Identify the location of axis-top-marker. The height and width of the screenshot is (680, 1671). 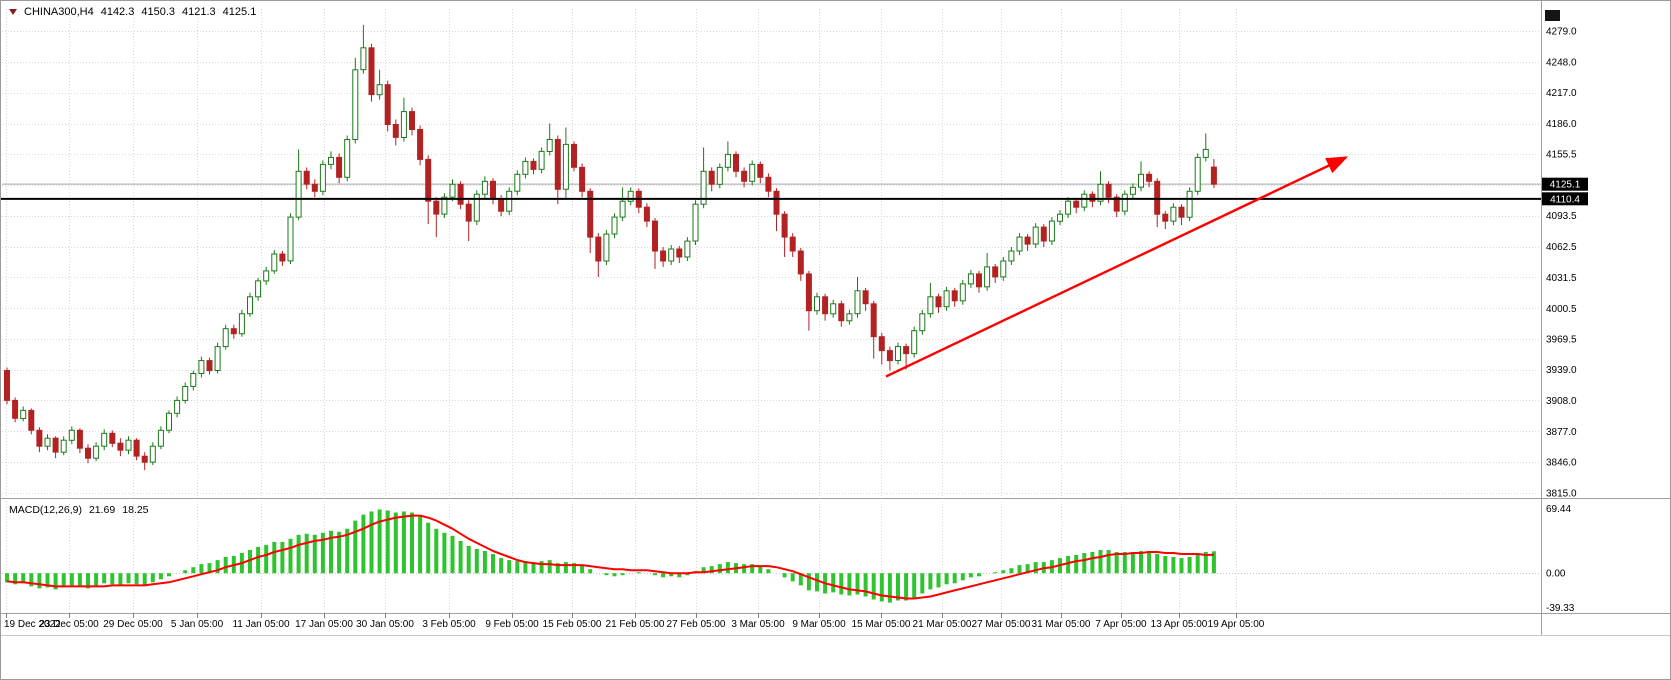
(1552, 15).